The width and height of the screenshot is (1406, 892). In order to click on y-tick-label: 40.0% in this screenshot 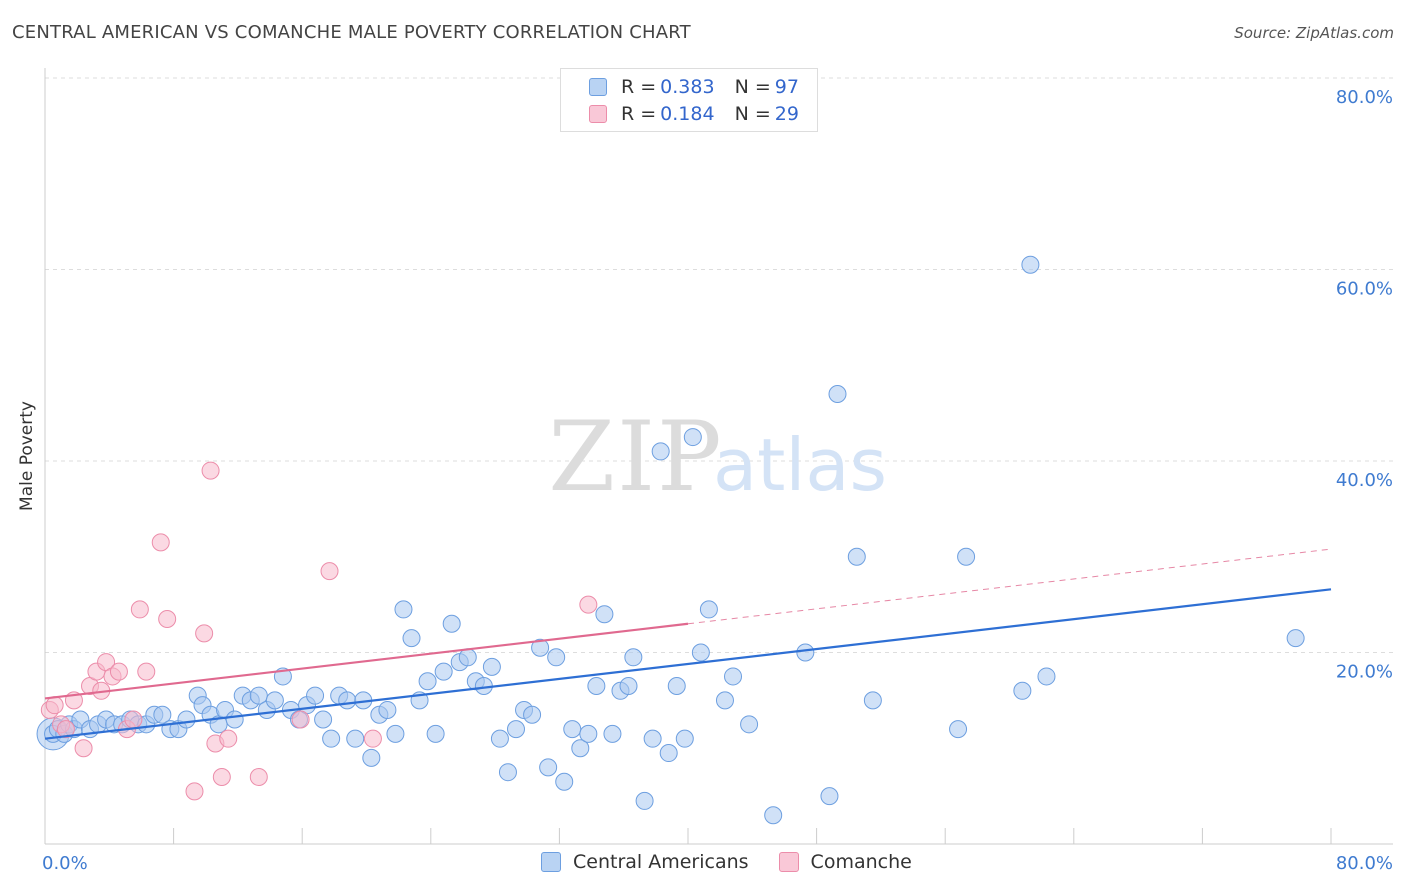, I will do `click(1364, 480)`.